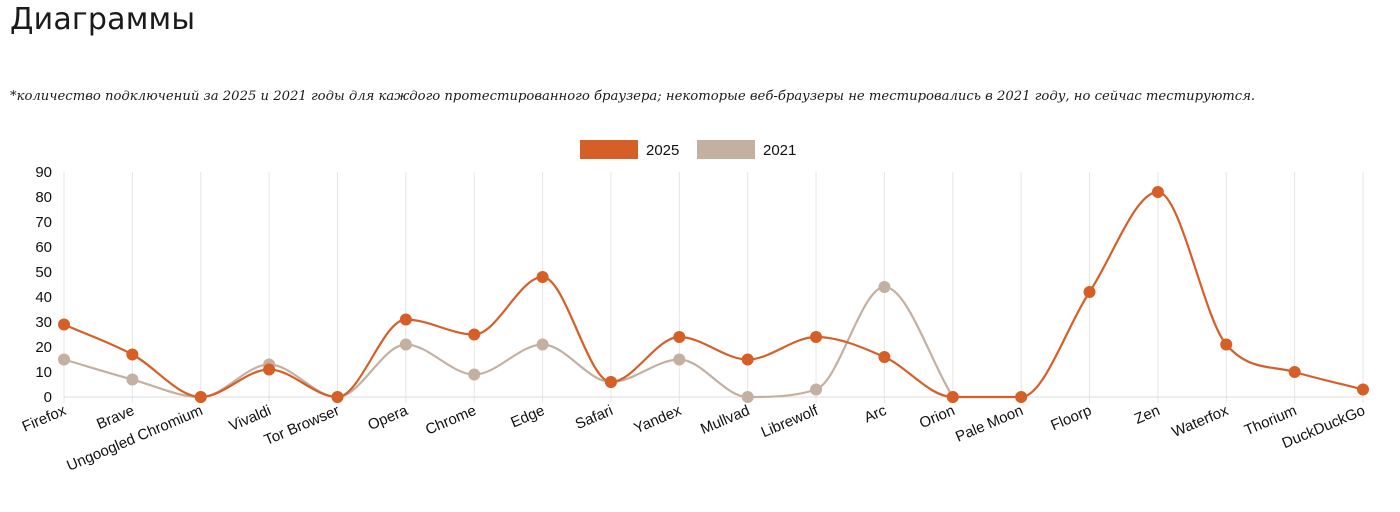 This screenshot has width=1400, height=512. What do you see at coordinates (790, 421) in the screenshot?
I see `x-tick-label: Librewolf` at bounding box center [790, 421].